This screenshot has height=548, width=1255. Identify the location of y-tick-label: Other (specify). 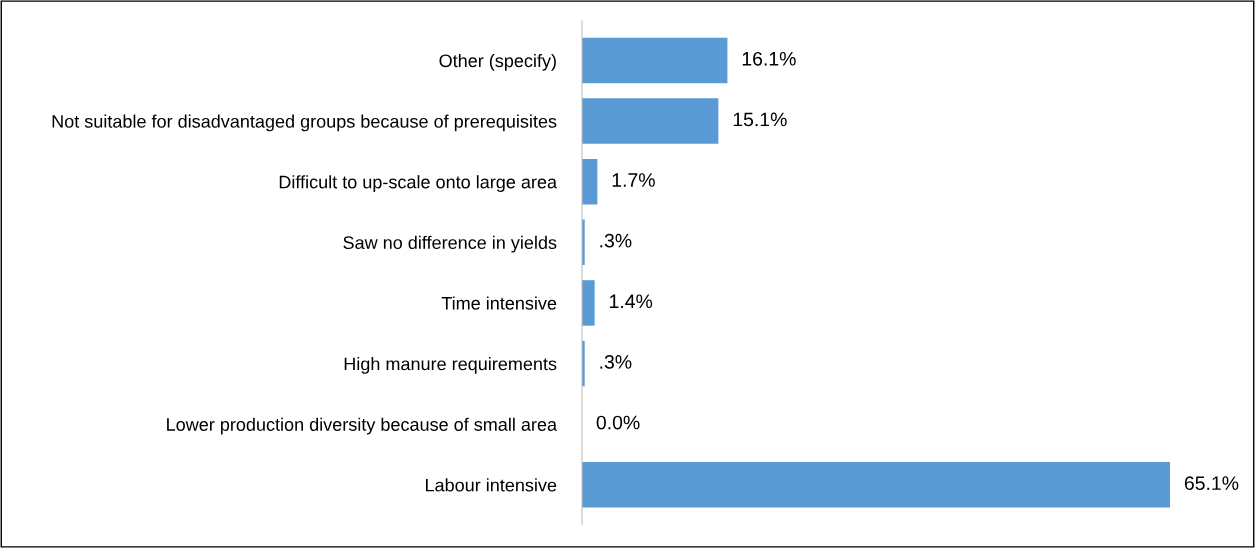
(497, 62).